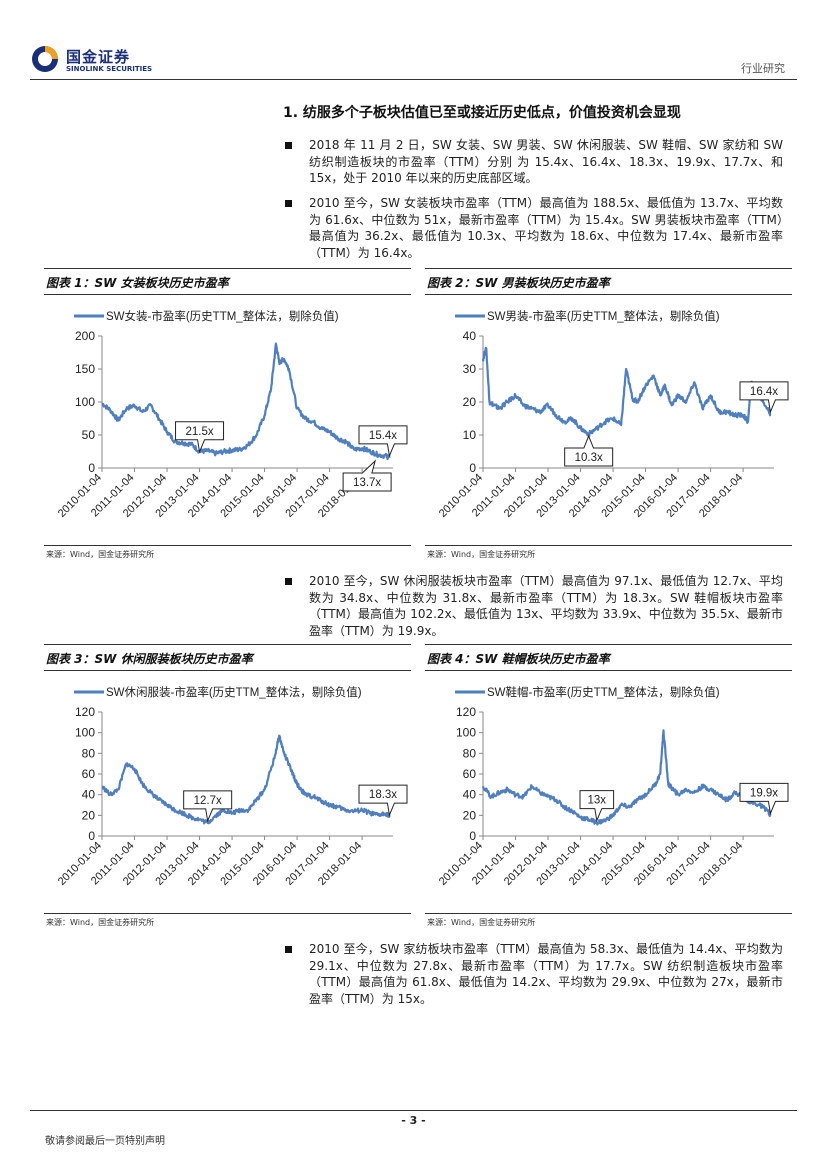 This screenshot has height=1170, width=827. What do you see at coordinates (764, 392) in the screenshot?
I see `callout-label: 16.4x` at bounding box center [764, 392].